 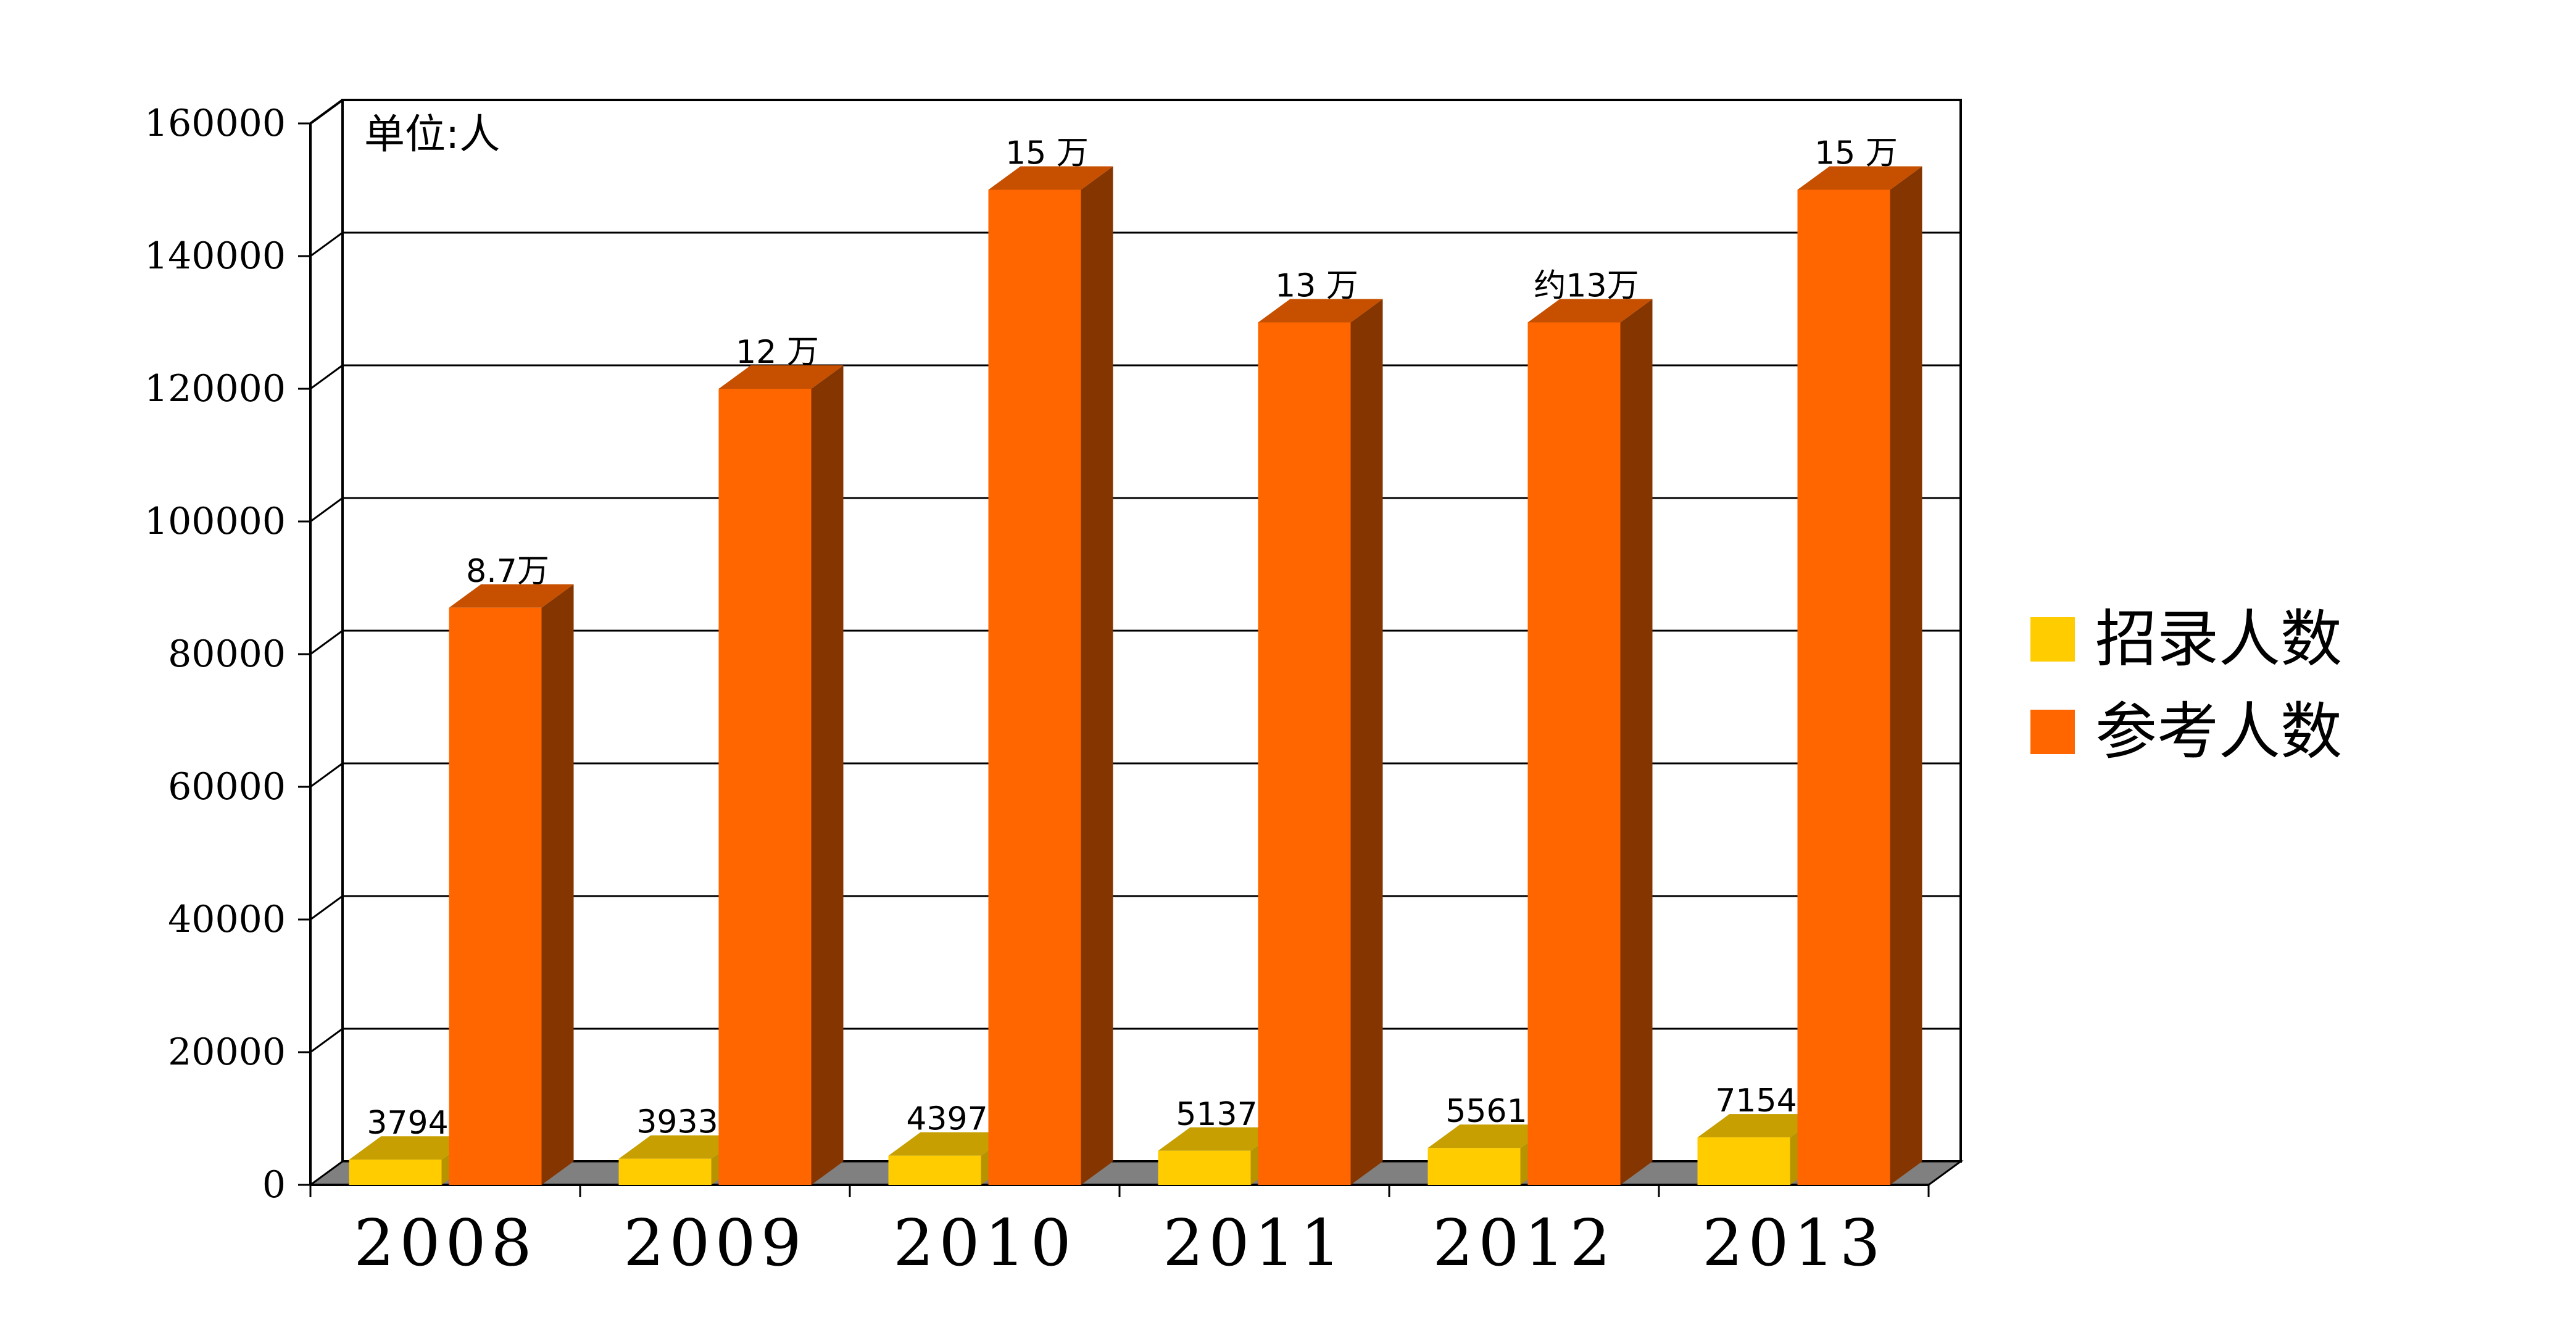 I want to click on data-label: 5561, so click(x=1486, y=1111).